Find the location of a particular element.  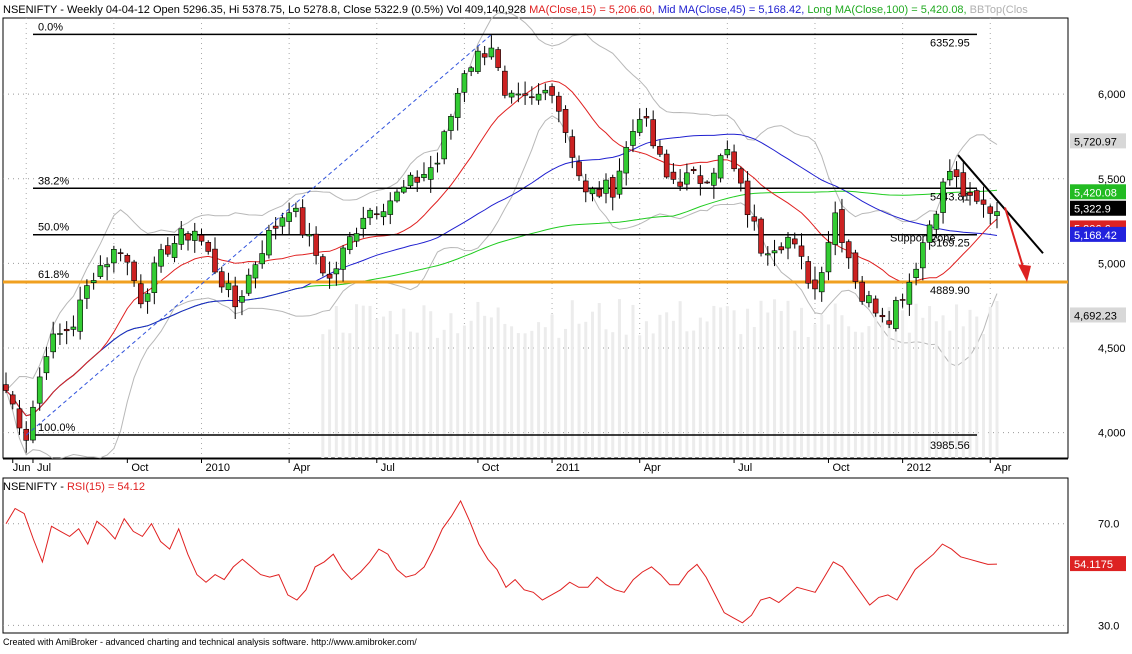

price-label-text: 5,720.97 is located at coordinates (1095, 142).